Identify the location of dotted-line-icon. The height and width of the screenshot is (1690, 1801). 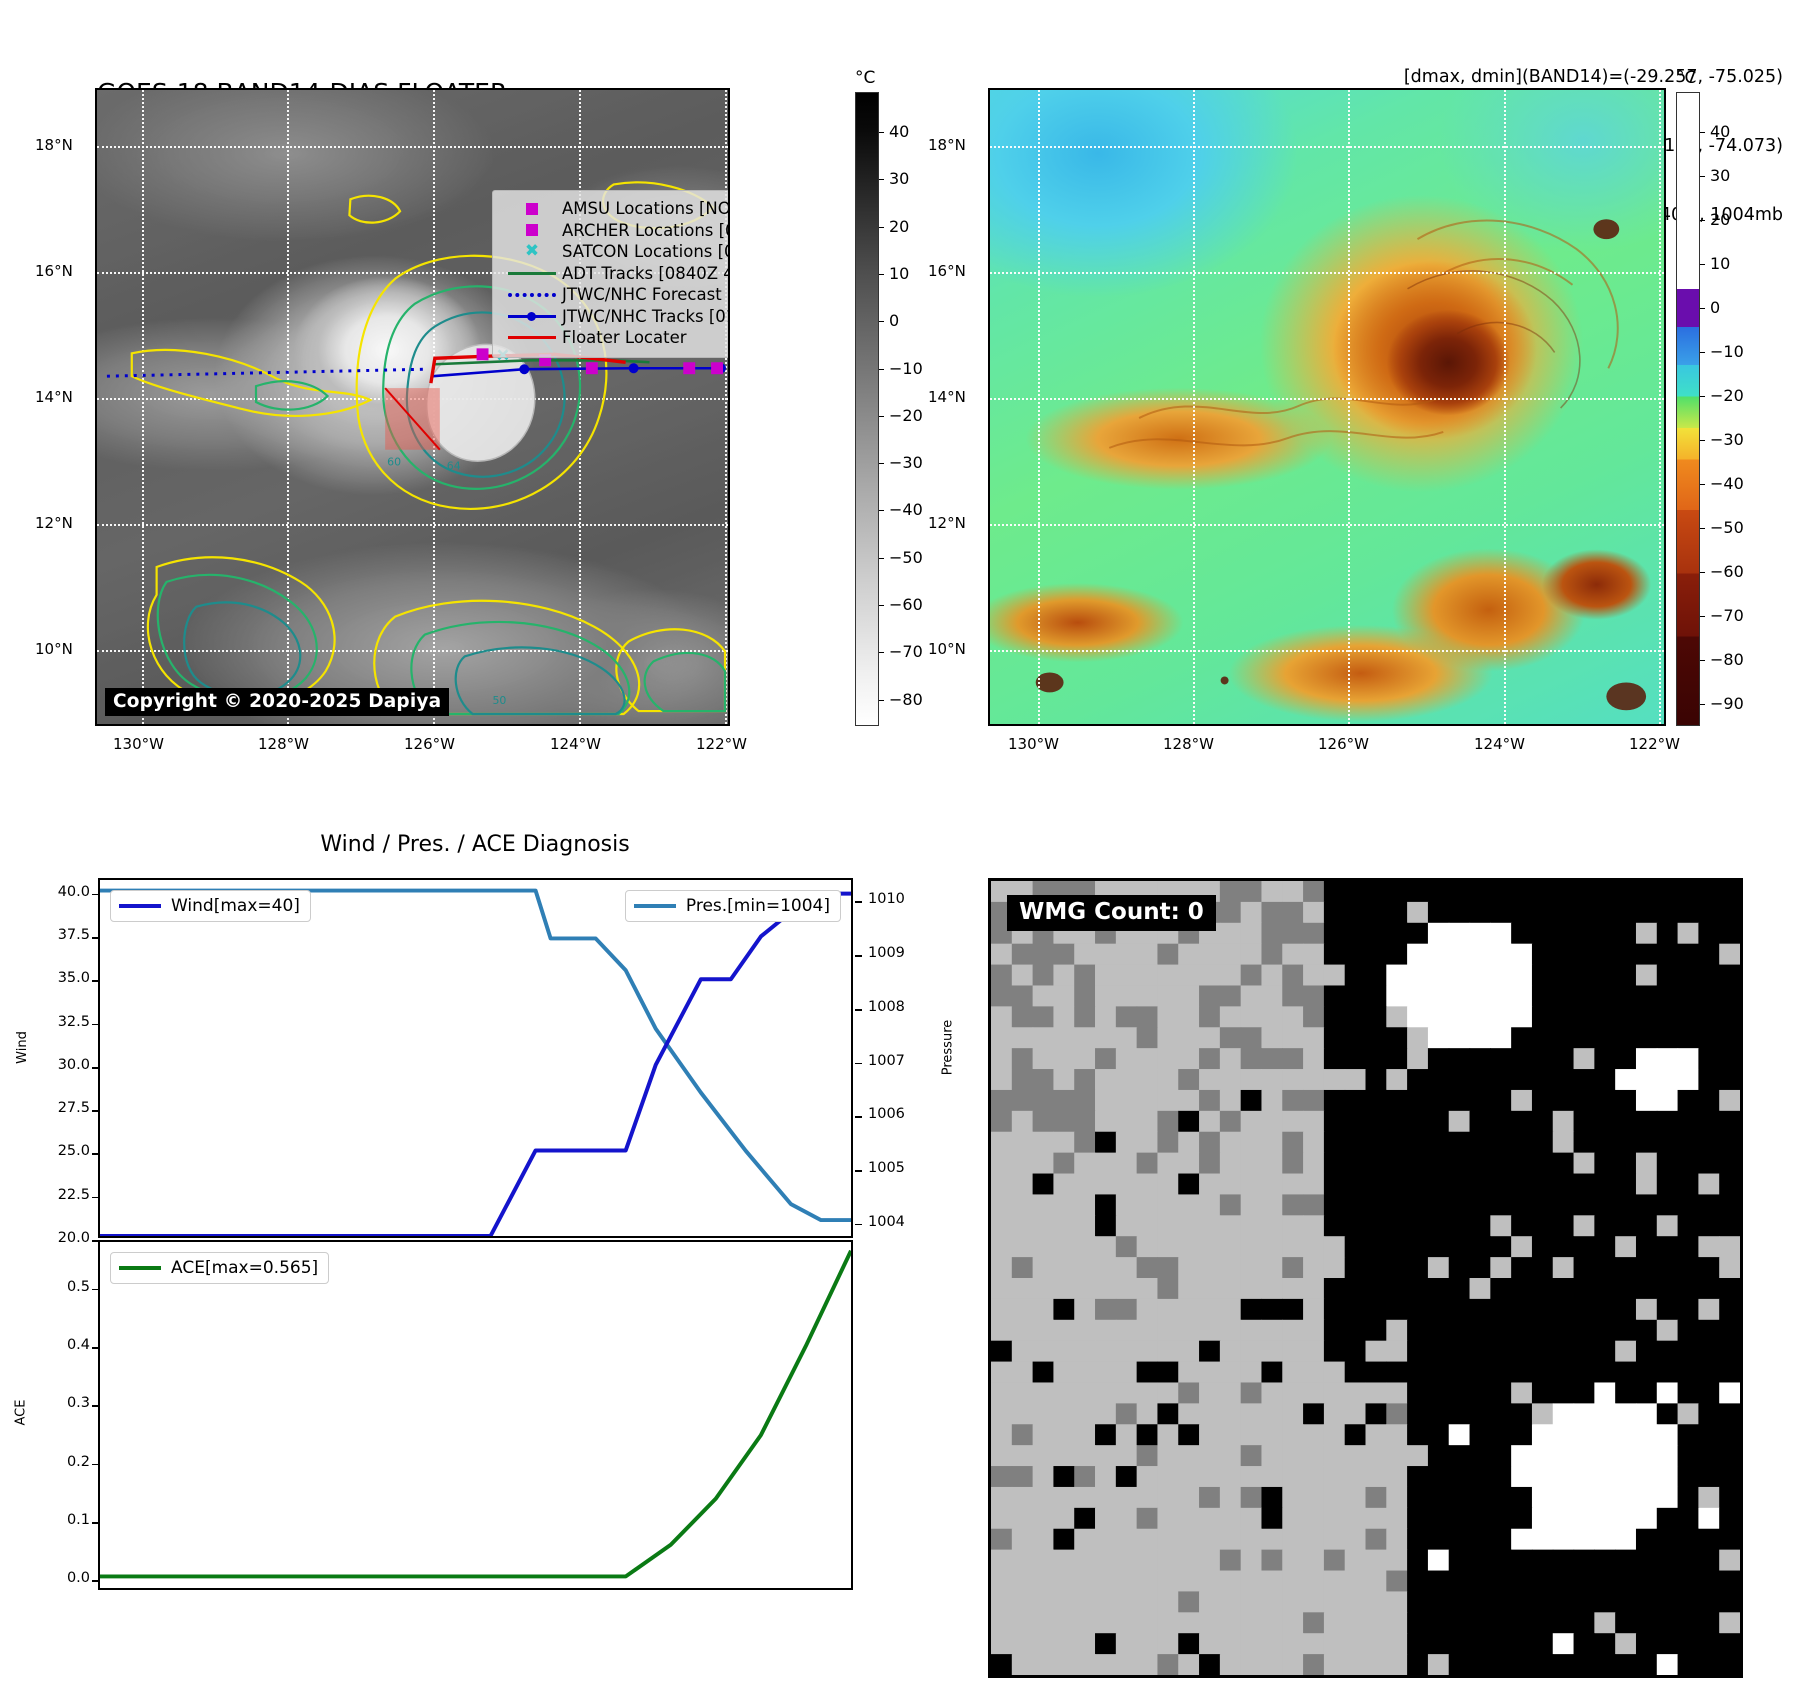
(532, 294).